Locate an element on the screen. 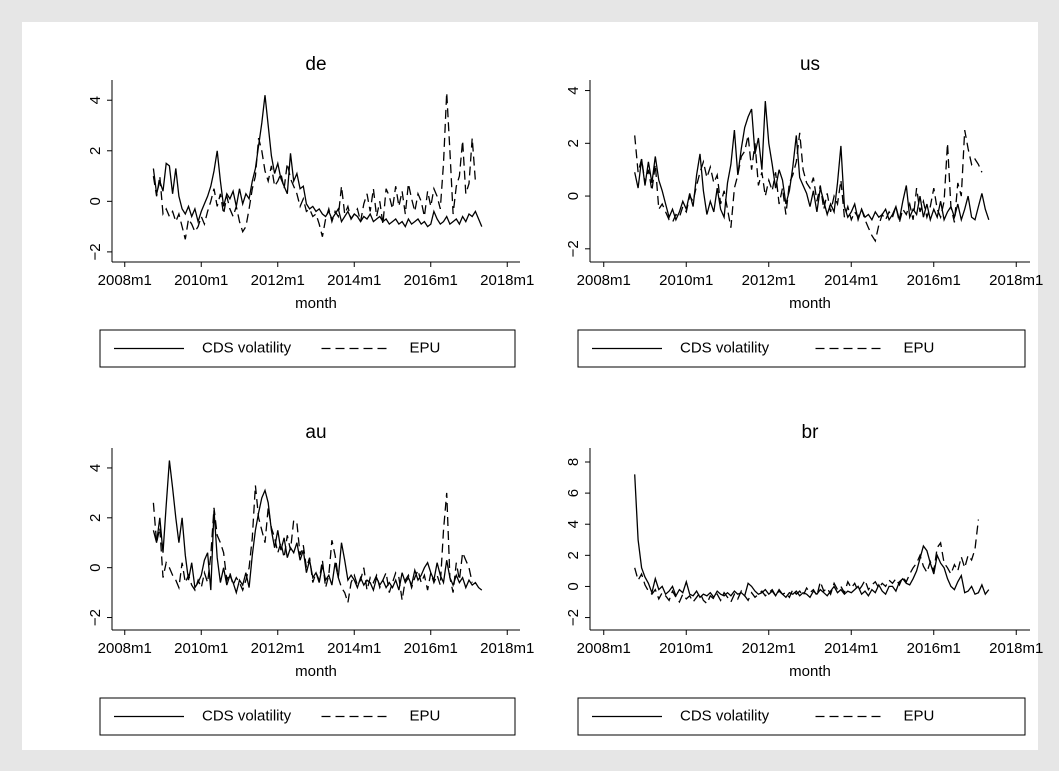 This screenshot has height=771, width=1059. panel-title: de is located at coordinates (315, 64).